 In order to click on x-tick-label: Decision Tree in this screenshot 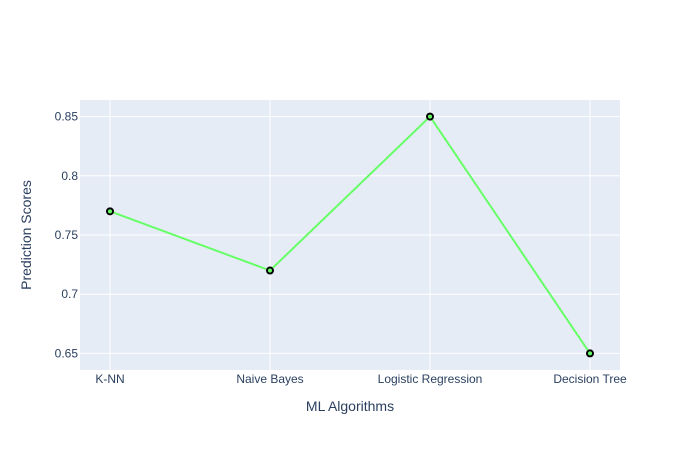, I will do `click(590, 379)`.